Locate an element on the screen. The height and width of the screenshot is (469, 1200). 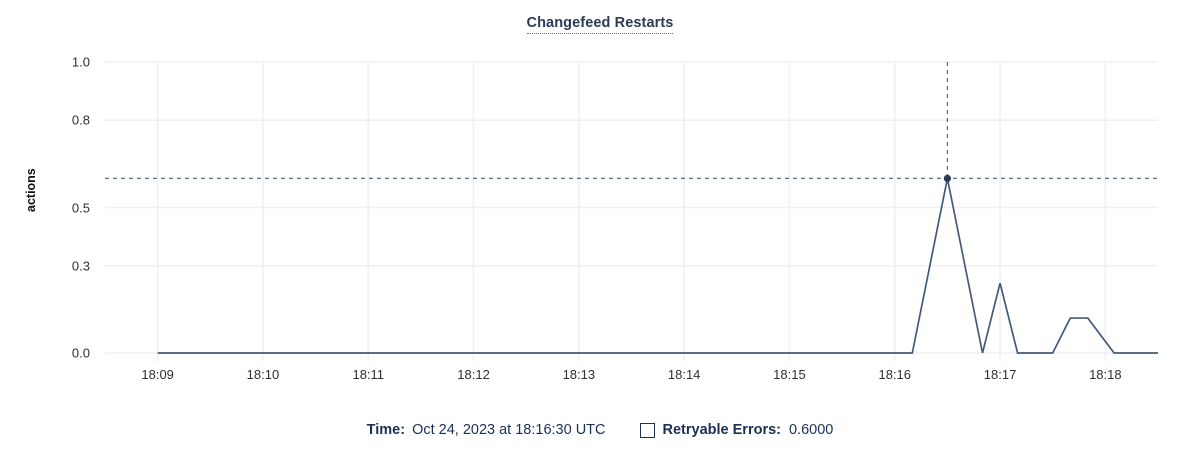
x-tick-label: 18:16 is located at coordinates (895, 374).